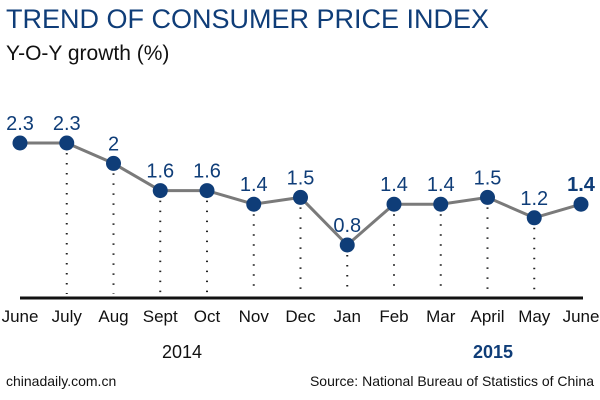 Image resolution: width=600 pixels, height=400 pixels. What do you see at coordinates (61, 381) in the screenshot?
I see `footer-site: chinadaily.com.cn` at bounding box center [61, 381].